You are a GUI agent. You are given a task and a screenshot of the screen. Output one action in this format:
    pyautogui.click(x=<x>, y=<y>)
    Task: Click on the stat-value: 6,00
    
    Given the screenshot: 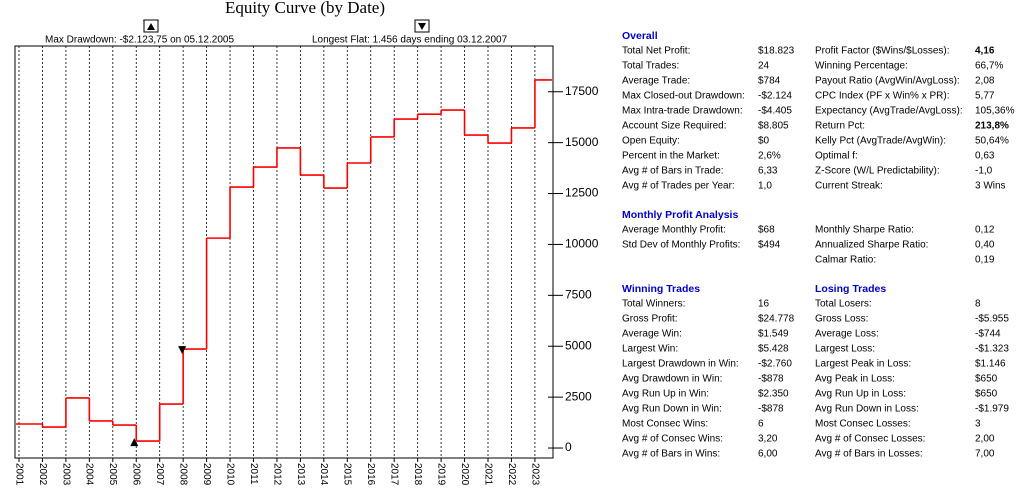 What is the action you would take?
    pyautogui.click(x=768, y=454)
    